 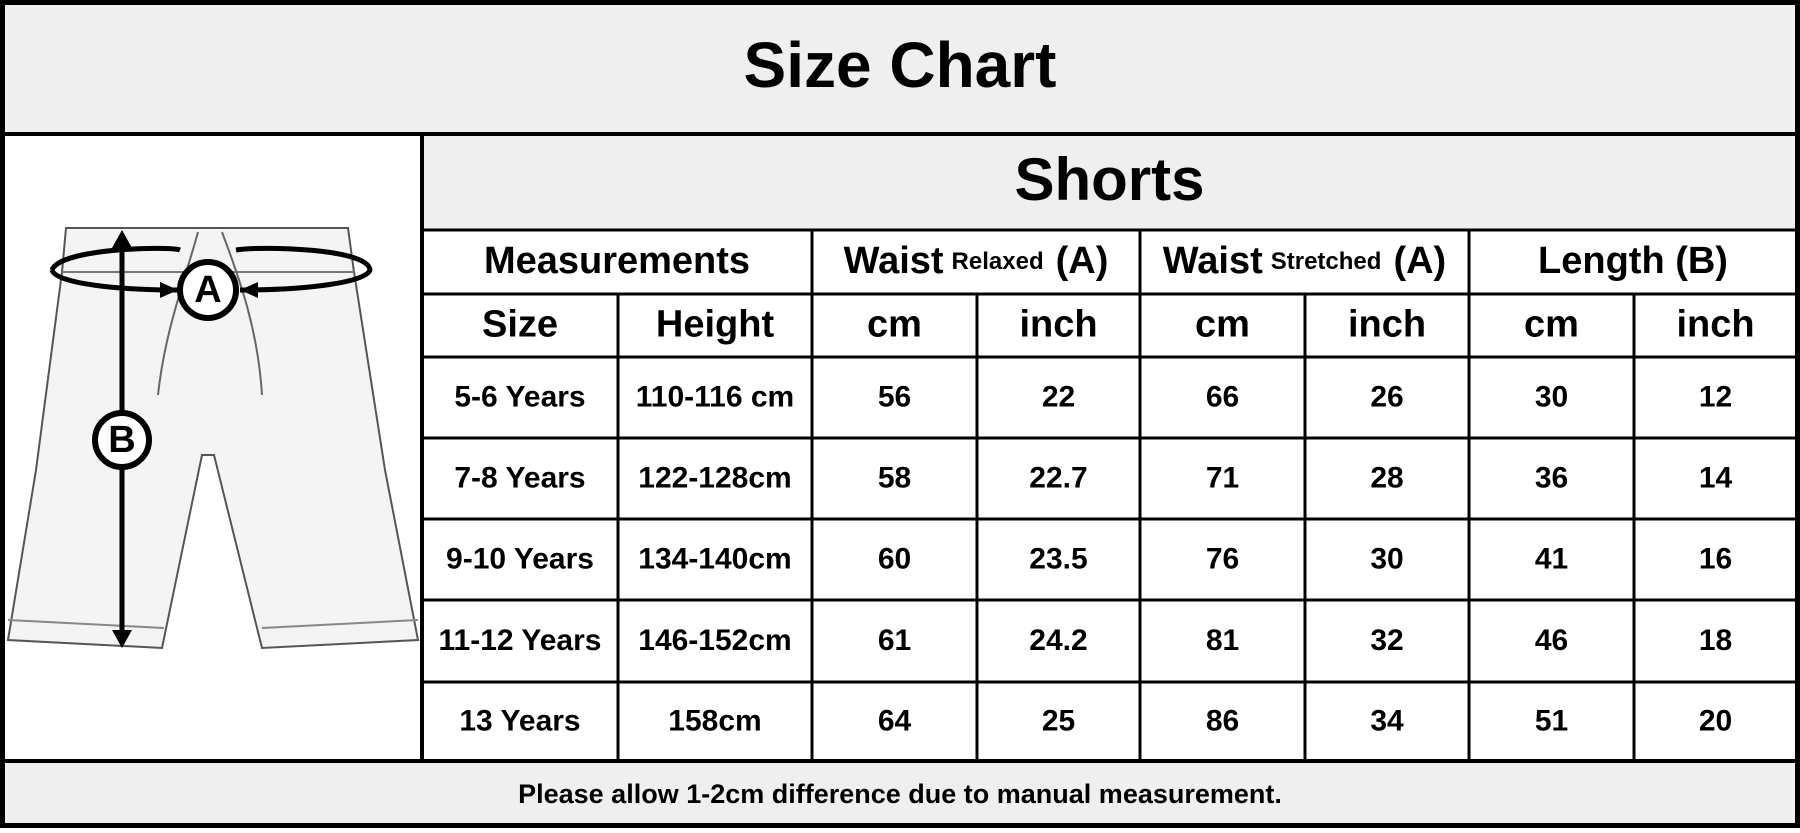 What do you see at coordinates (1222, 477) in the screenshot?
I see `value-cell: 71` at bounding box center [1222, 477].